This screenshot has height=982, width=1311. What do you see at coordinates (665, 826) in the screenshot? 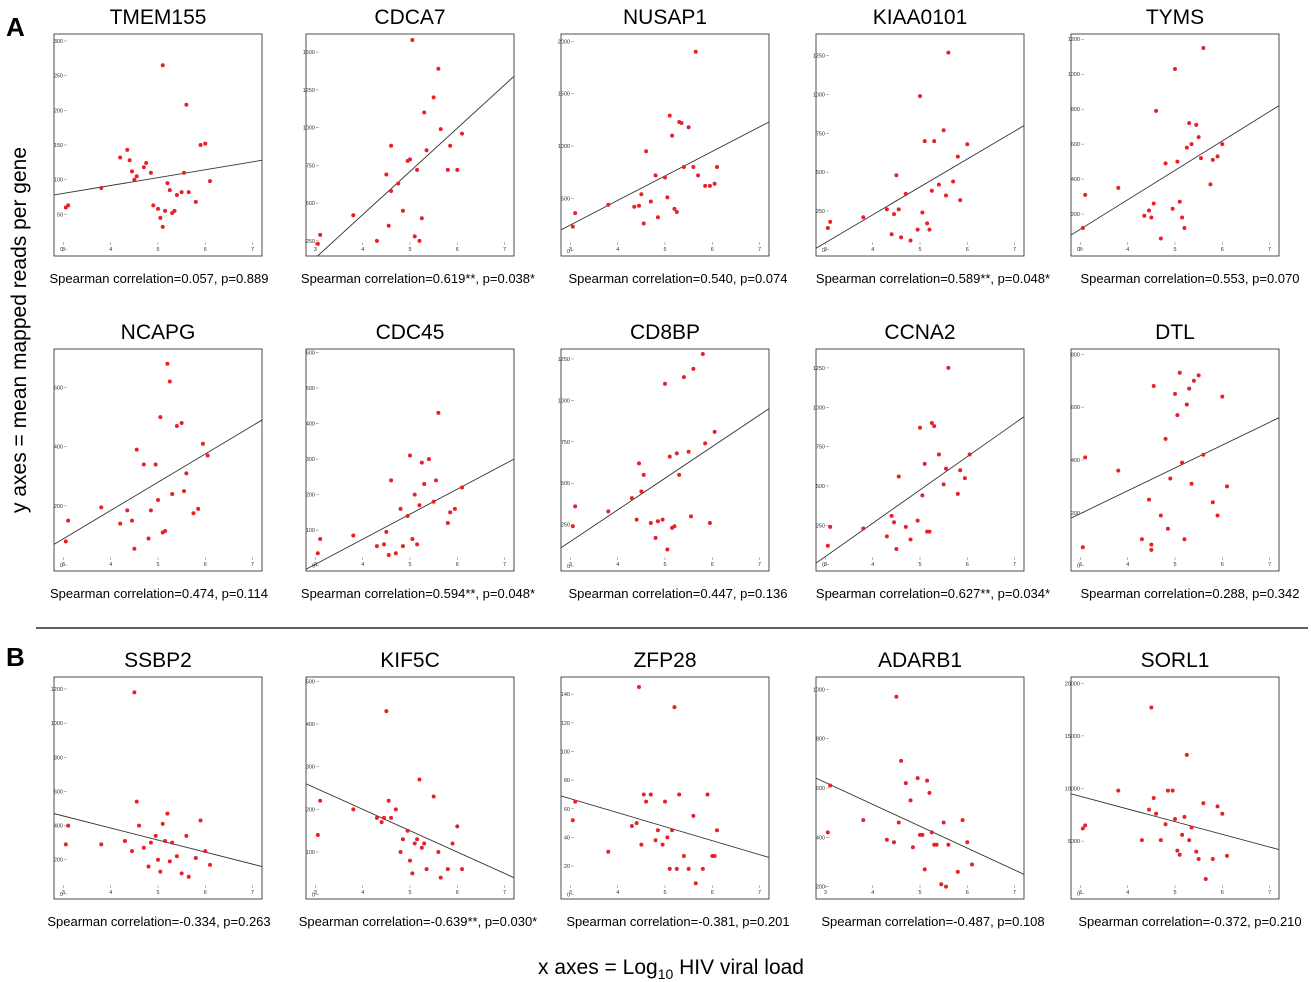
I see `trend-line` at bounding box center [665, 826].